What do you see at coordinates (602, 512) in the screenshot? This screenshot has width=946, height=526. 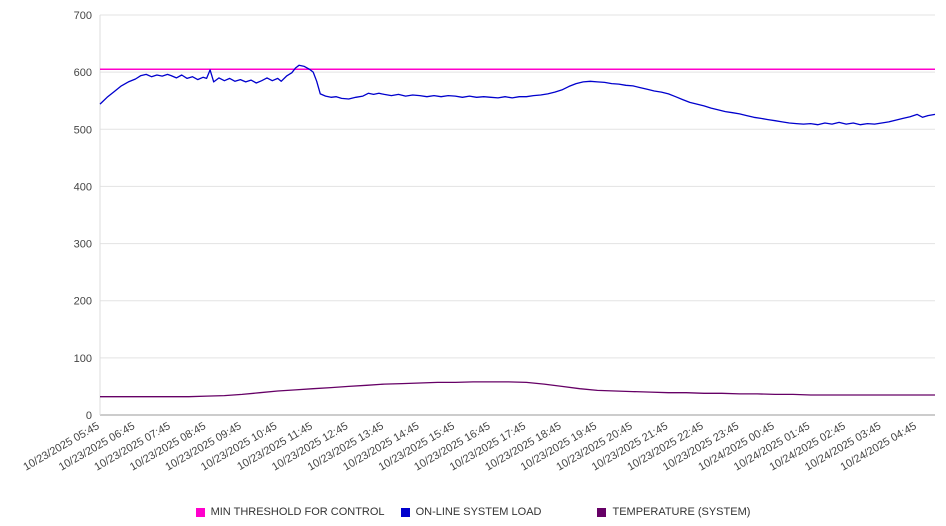 I see `legend-swatch-temperature` at bounding box center [602, 512].